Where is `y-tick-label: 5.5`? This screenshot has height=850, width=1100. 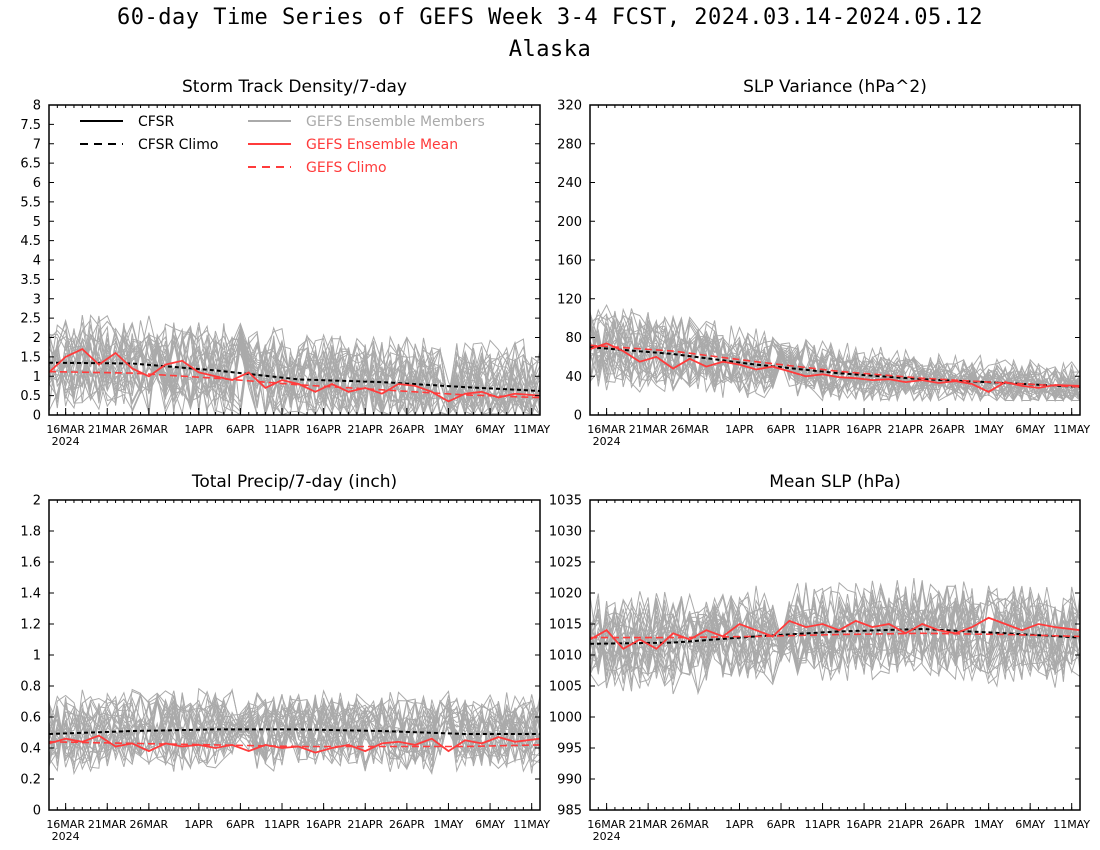
y-tick-label: 5.5 is located at coordinates (30, 202).